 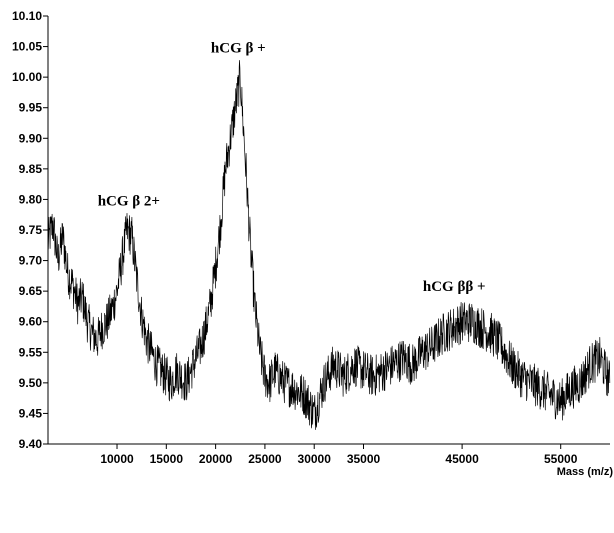 What do you see at coordinates (27, 16) in the screenshot?
I see `y-tick-label: 10.10` at bounding box center [27, 16].